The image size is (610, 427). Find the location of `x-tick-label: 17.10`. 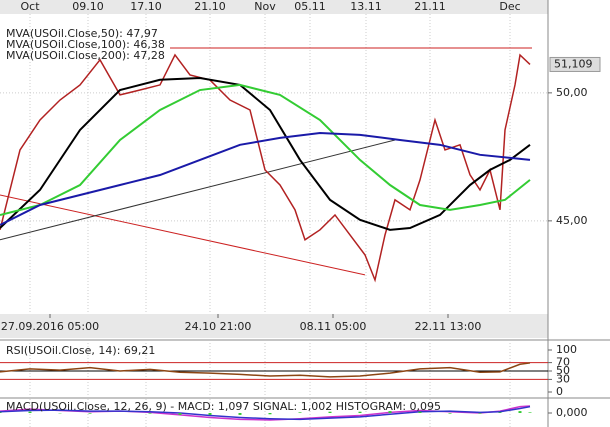

x-tick-label: 17.10 is located at coordinates (146, 6).